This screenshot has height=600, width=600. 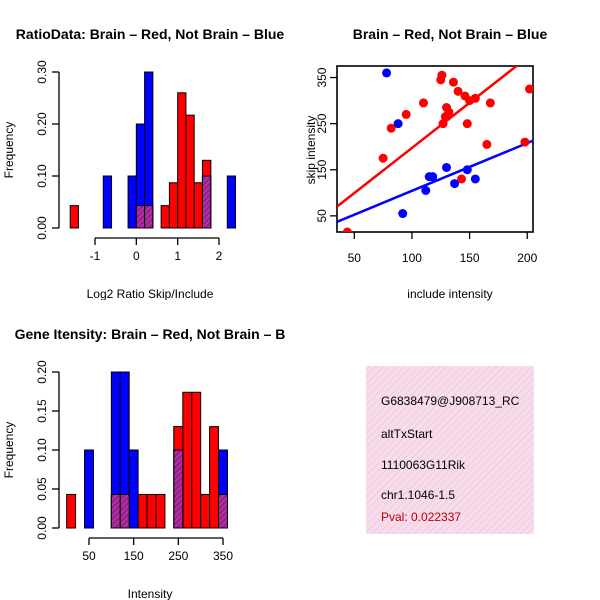 I want to click on info-panel-background, so click(x=450, y=450).